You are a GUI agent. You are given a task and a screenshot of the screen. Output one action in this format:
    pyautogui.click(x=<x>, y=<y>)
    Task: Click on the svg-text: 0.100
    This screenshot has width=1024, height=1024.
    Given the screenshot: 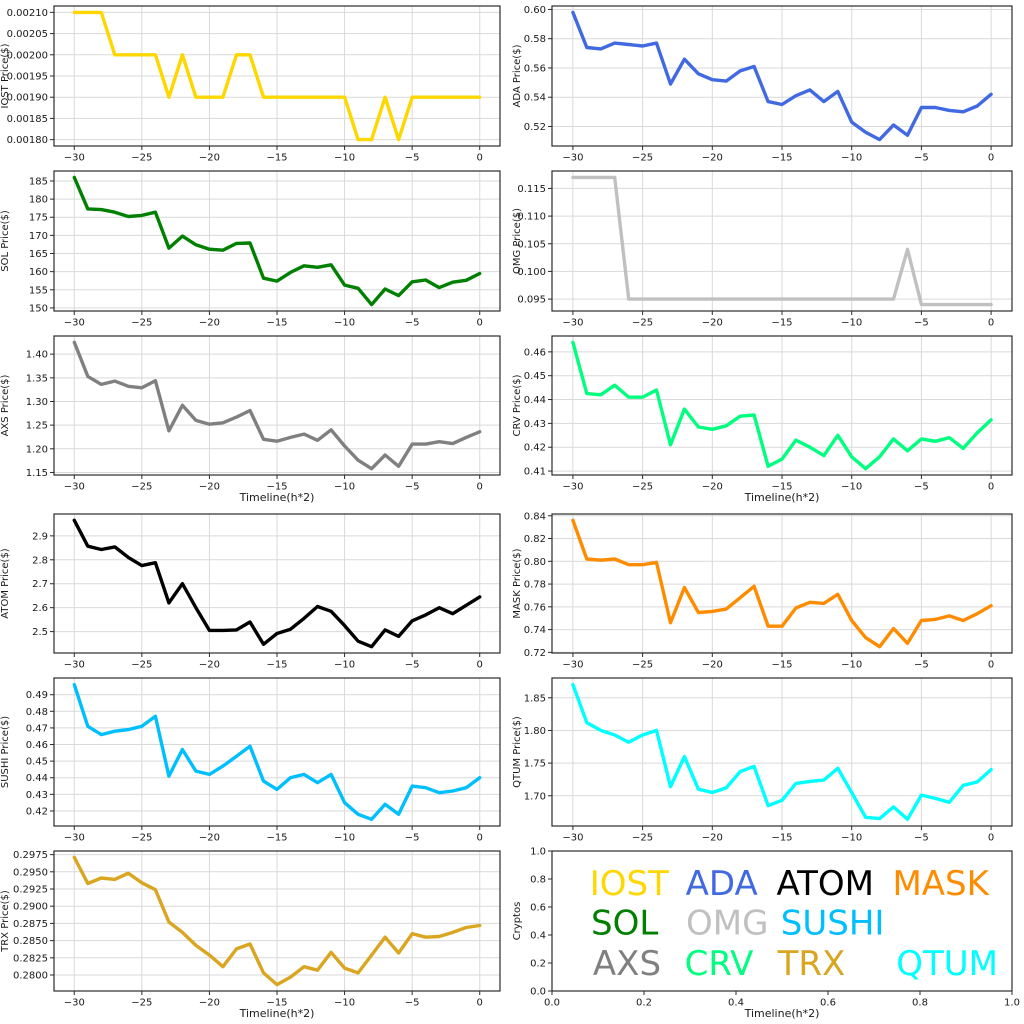 What is the action you would take?
    pyautogui.click(x=531, y=272)
    